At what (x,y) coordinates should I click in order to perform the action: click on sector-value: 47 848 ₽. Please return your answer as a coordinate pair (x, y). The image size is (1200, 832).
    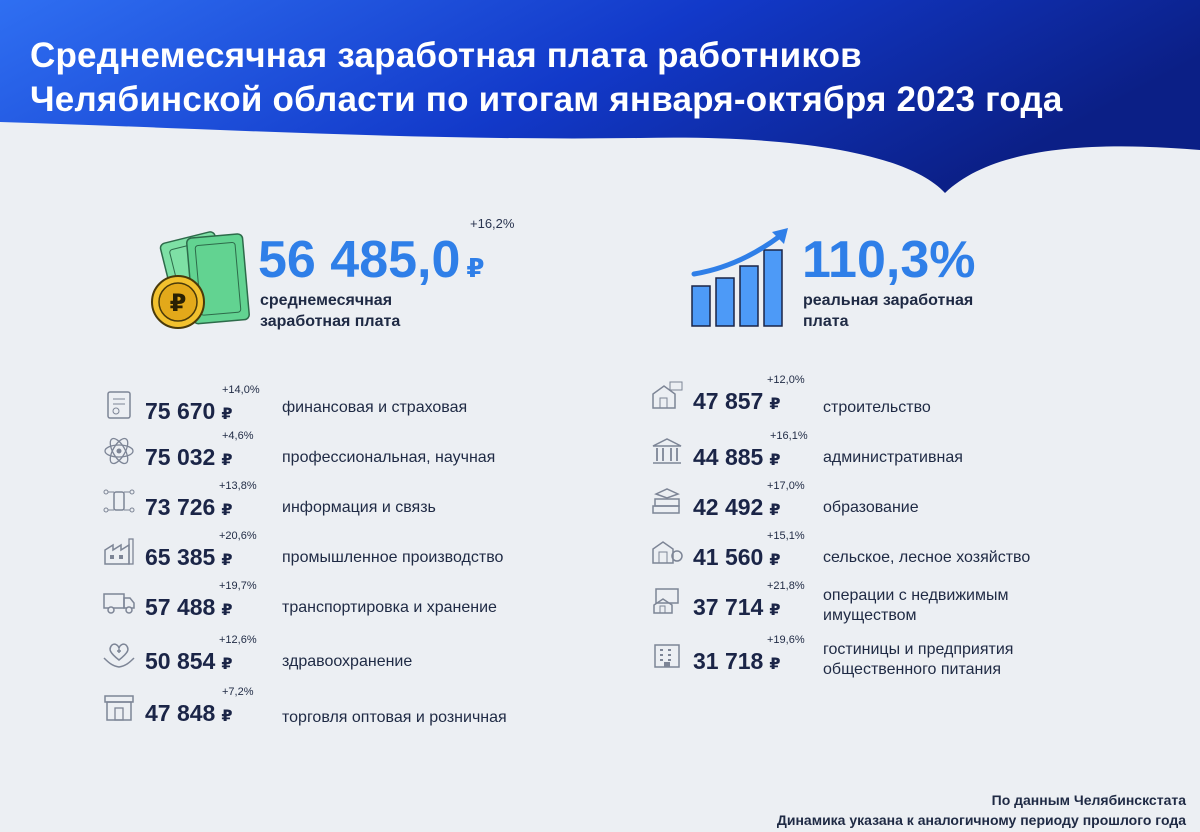
    Looking at the image, I should click on (189, 713).